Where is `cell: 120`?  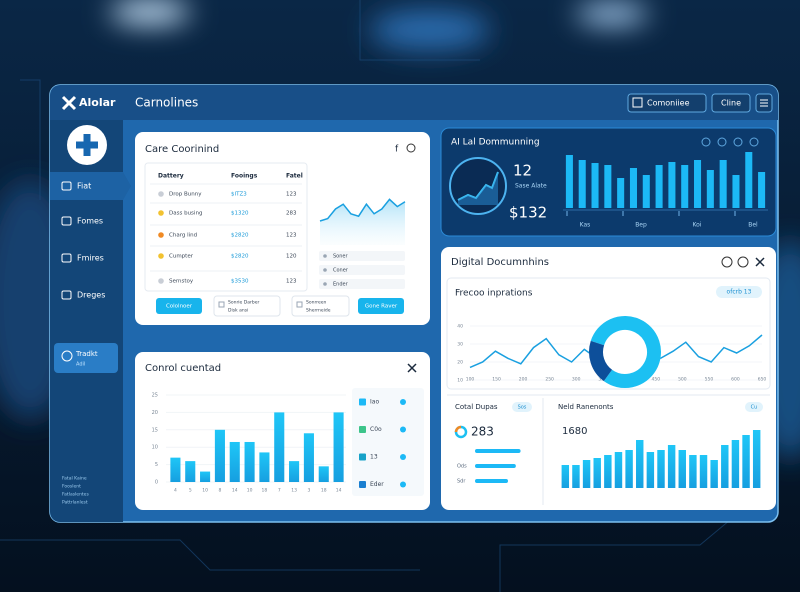
cell: 120 is located at coordinates (291, 257).